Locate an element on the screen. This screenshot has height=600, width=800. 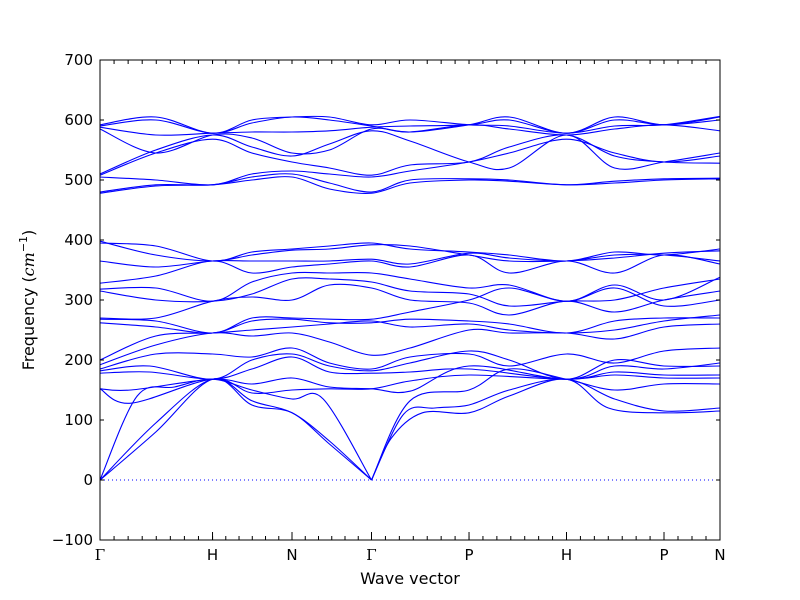
y-axis-unit-base: cm is located at coordinates (28, 264).